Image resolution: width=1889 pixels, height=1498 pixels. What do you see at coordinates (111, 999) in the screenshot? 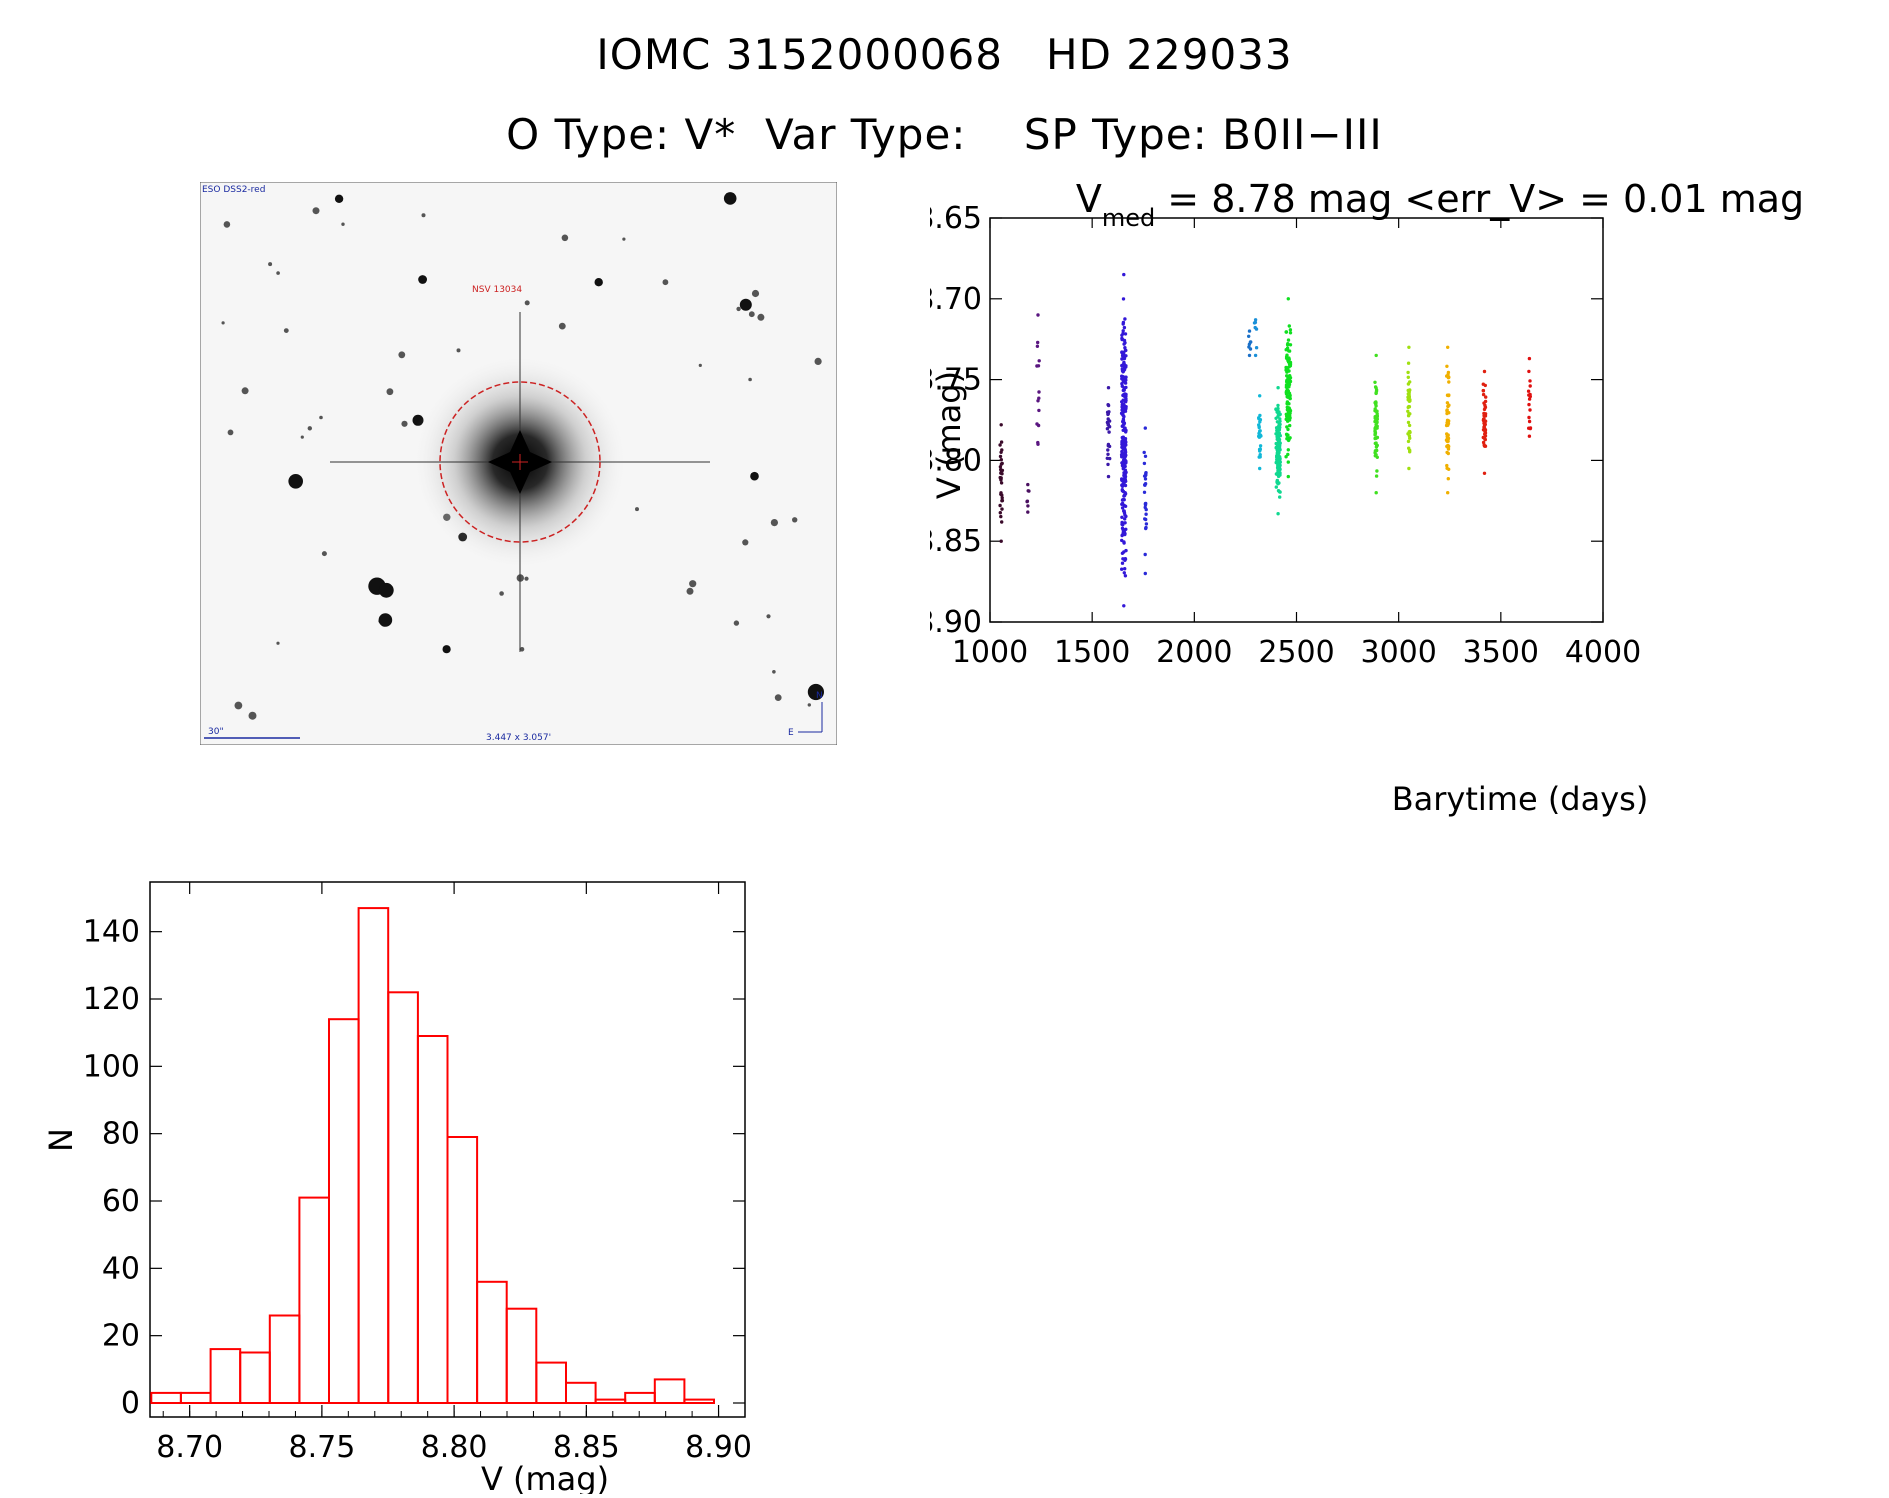
I see `y-tick-label: 120` at bounding box center [111, 999].